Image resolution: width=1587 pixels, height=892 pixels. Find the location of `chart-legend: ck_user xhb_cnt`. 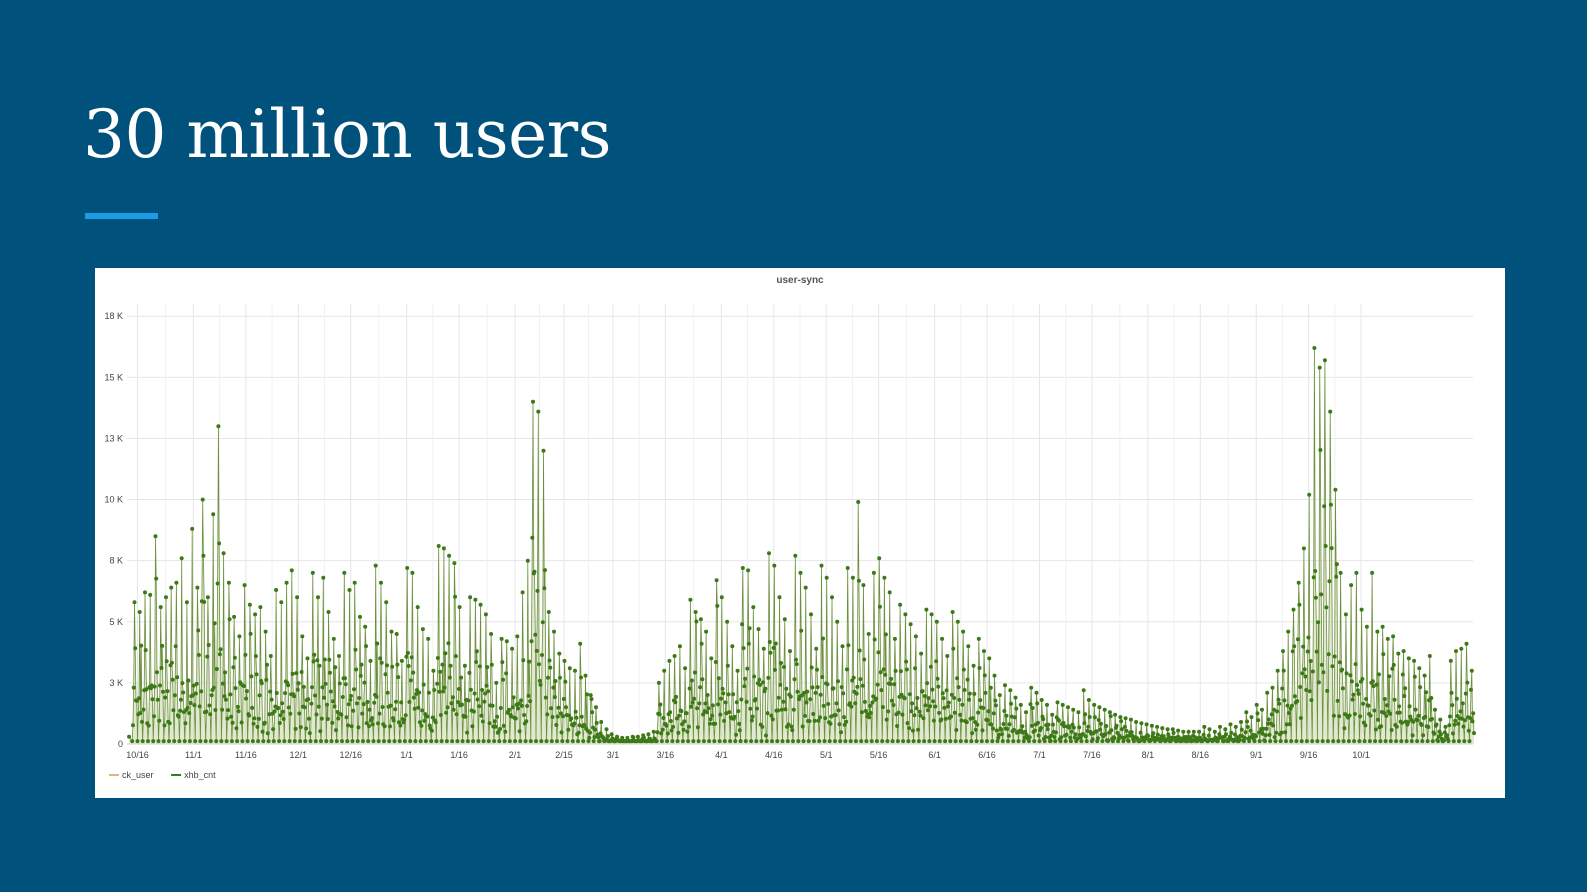

chart-legend: ck_user xhb_cnt is located at coordinates (162, 775).